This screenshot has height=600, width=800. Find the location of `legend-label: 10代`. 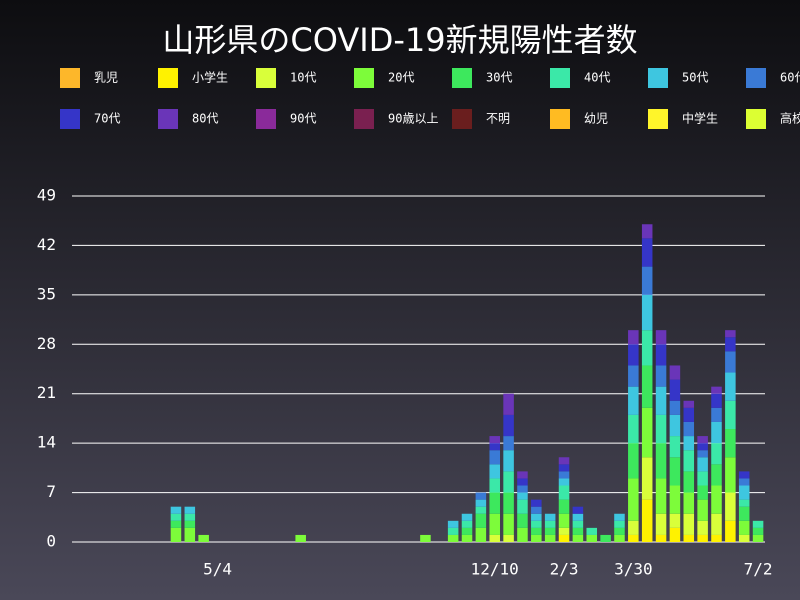

legend-label: 10代 is located at coordinates (303, 78).